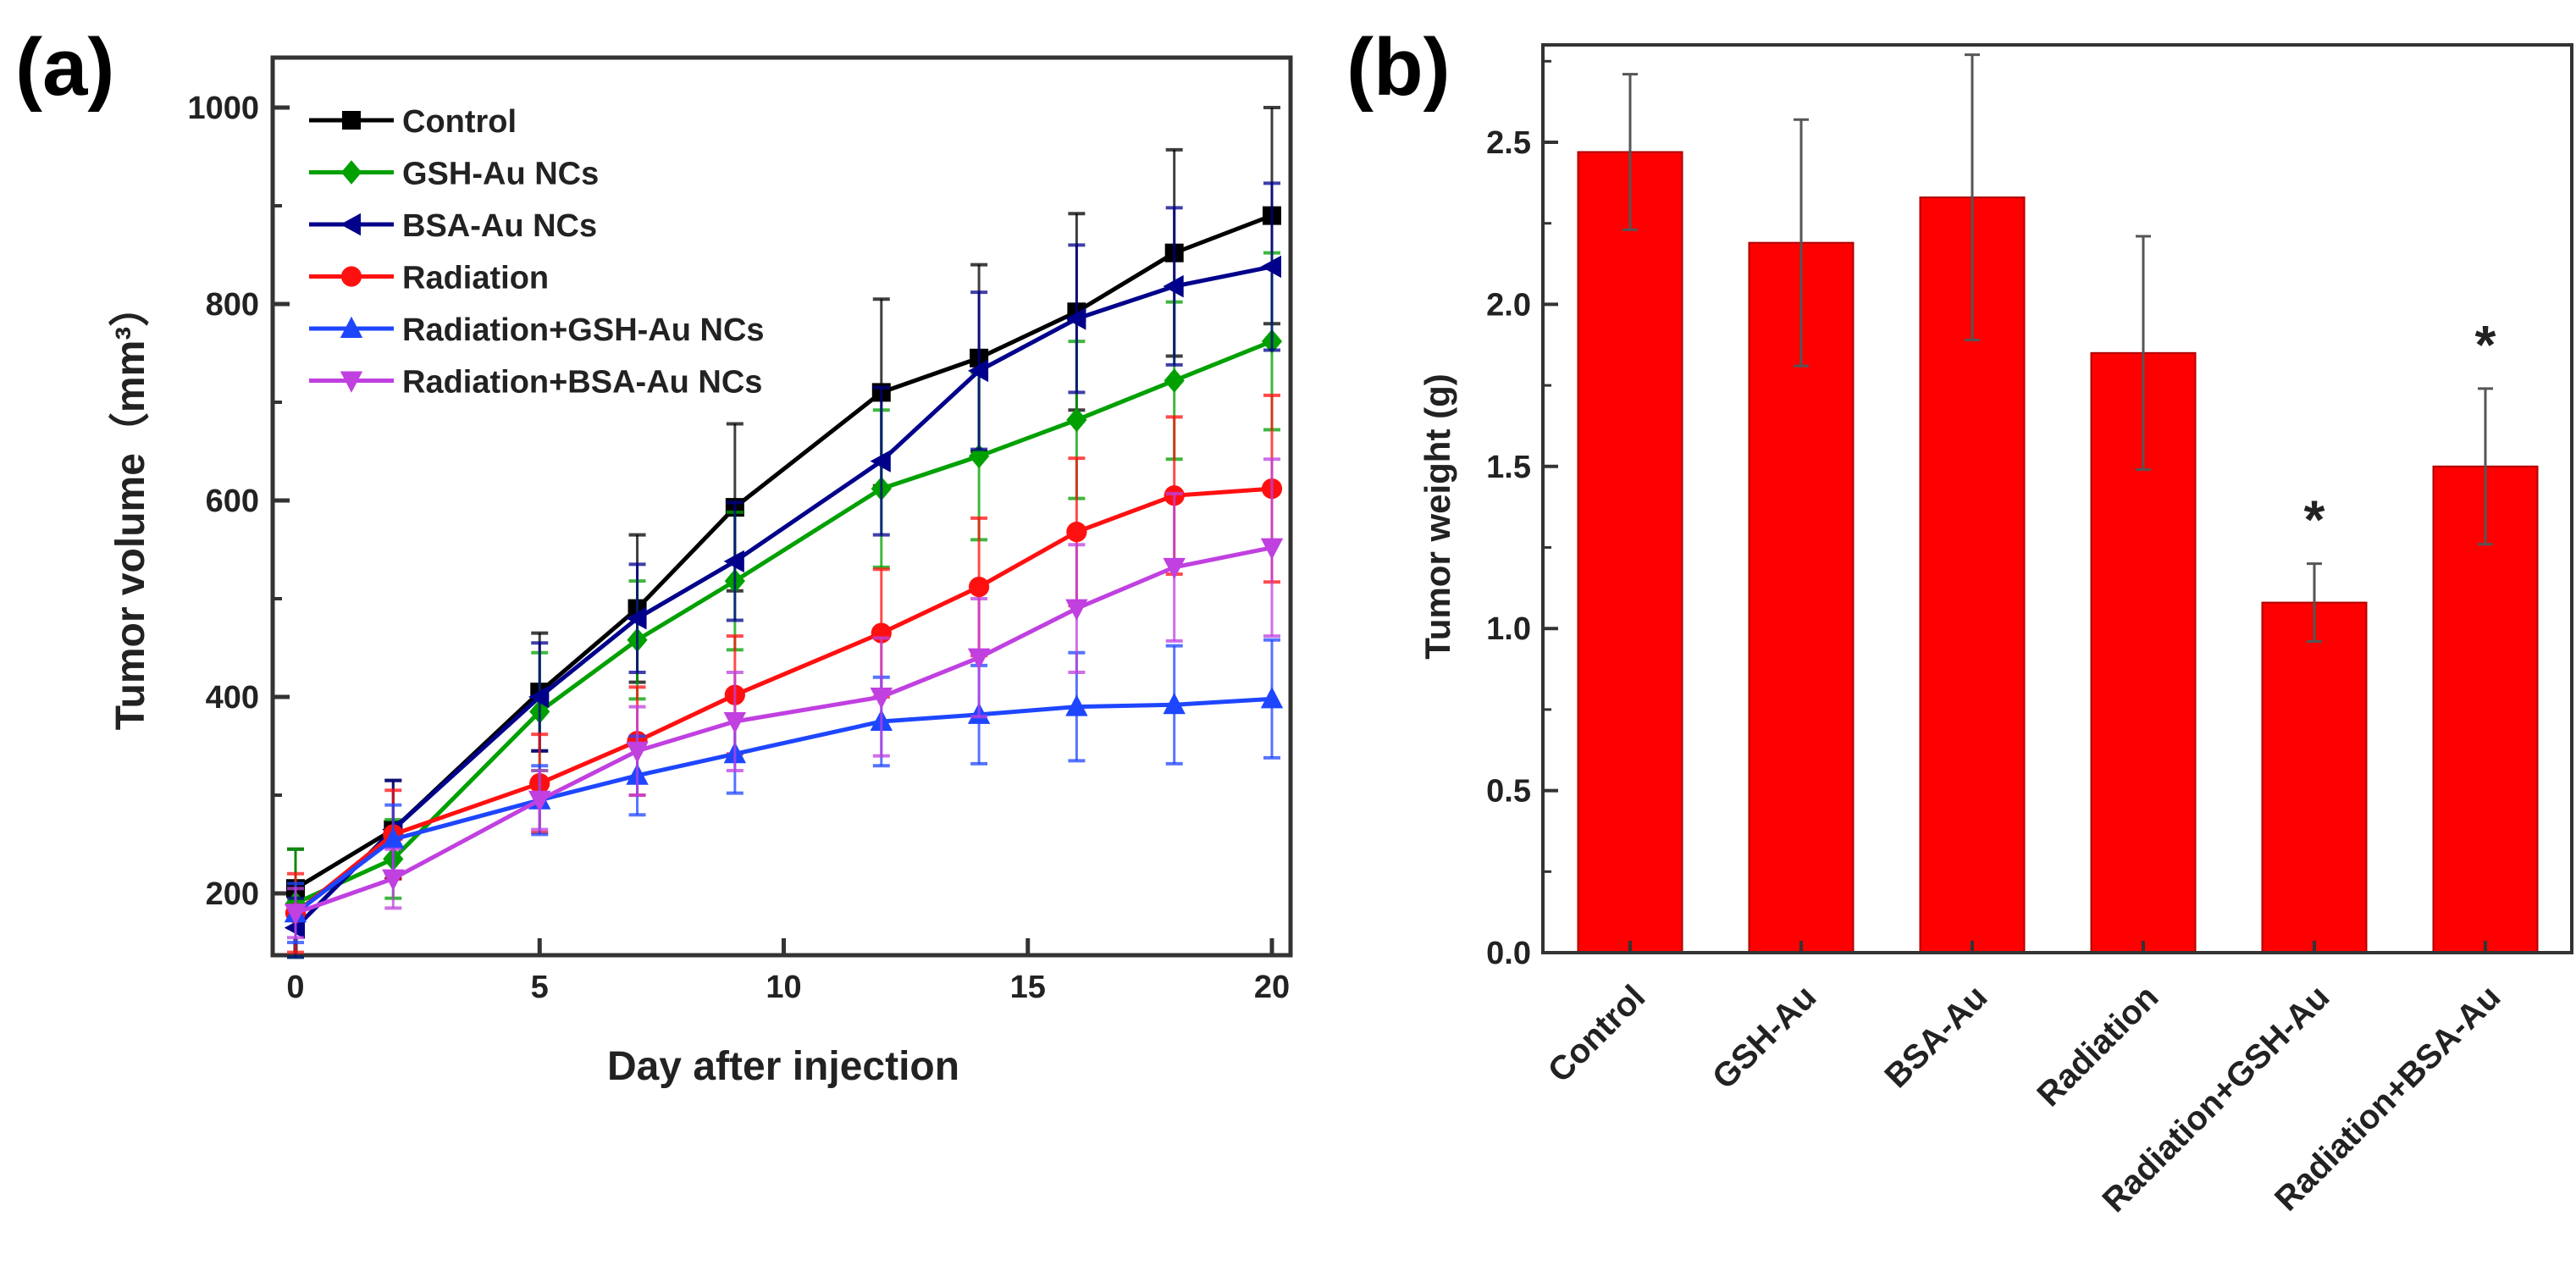  I want to click on y-tick-label-b: 2.5, so click(1508, 143).